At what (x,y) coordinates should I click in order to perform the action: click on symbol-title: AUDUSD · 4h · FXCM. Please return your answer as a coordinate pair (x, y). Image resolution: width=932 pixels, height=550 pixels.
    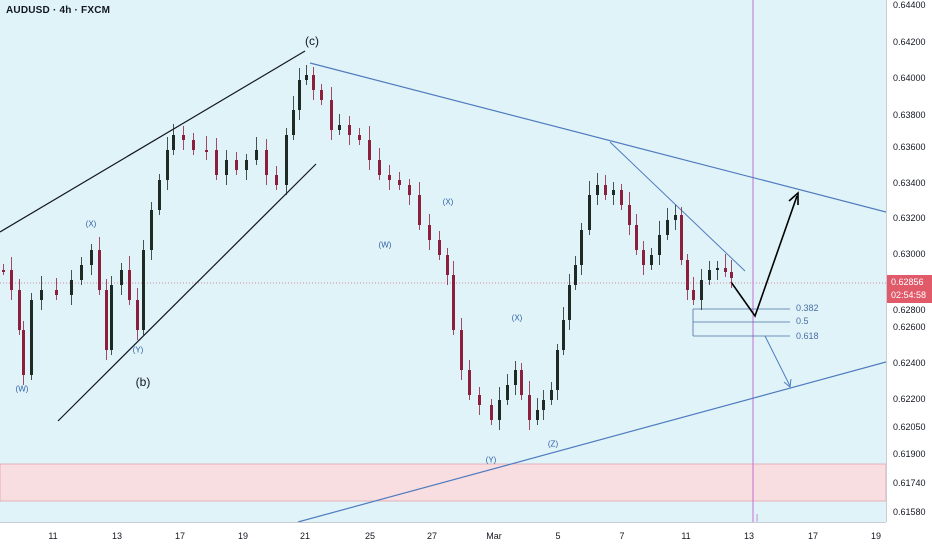
    Looking at the image, I should click on (58, 10).